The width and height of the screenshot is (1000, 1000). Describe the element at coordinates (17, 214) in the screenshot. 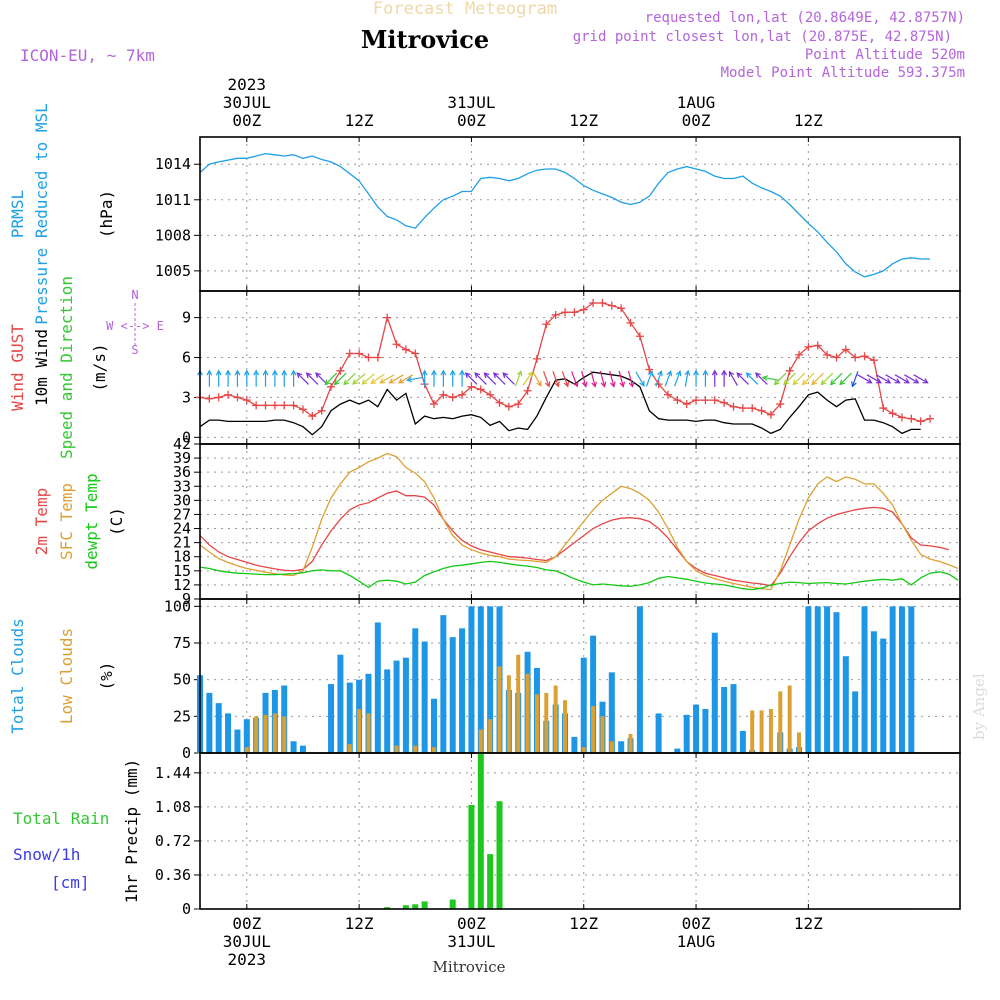

I see `legend-label: PRMSL` at that location.